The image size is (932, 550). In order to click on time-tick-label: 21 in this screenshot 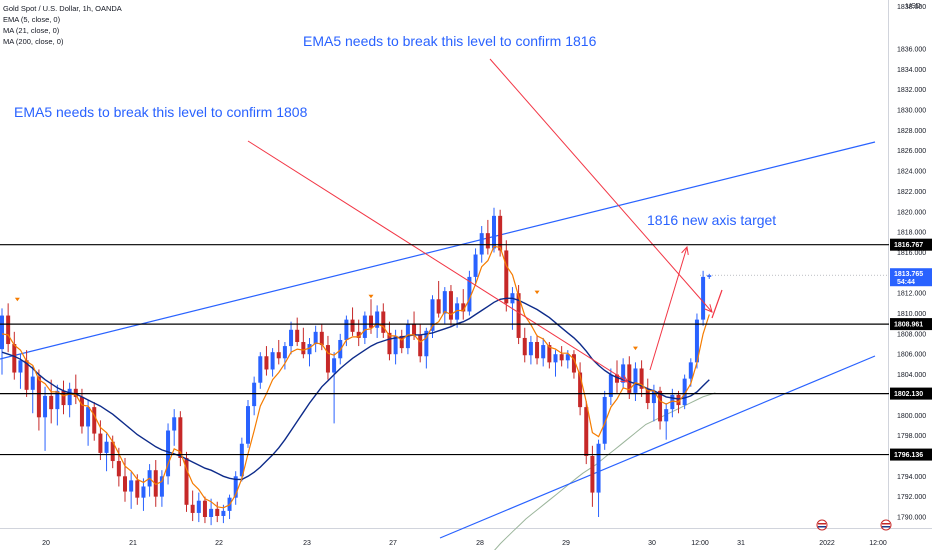, I will do `click(133, 543)`.